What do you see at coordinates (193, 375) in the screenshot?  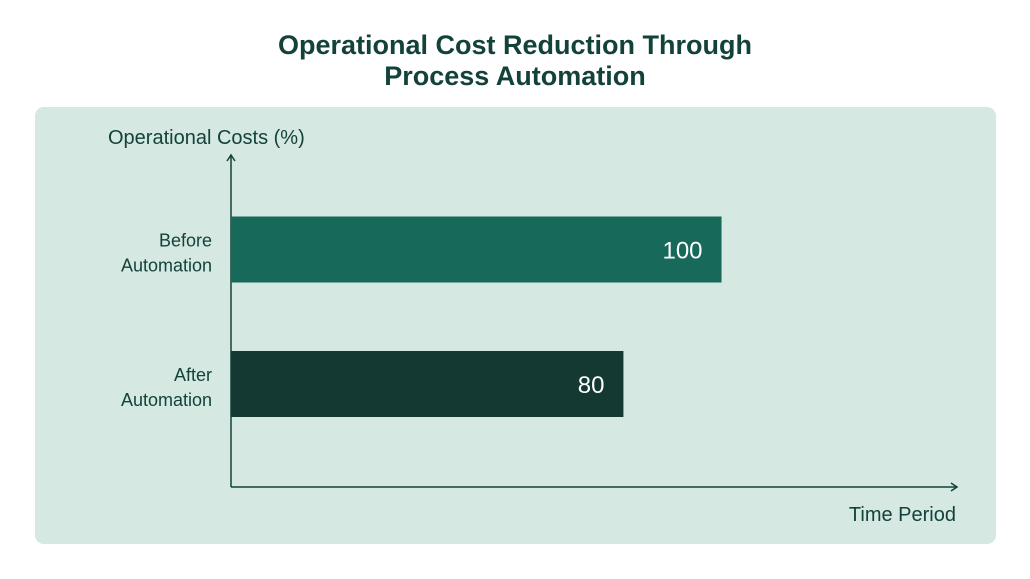 I see `category-label-2-line-1: After` at bounding box center [193, 375].